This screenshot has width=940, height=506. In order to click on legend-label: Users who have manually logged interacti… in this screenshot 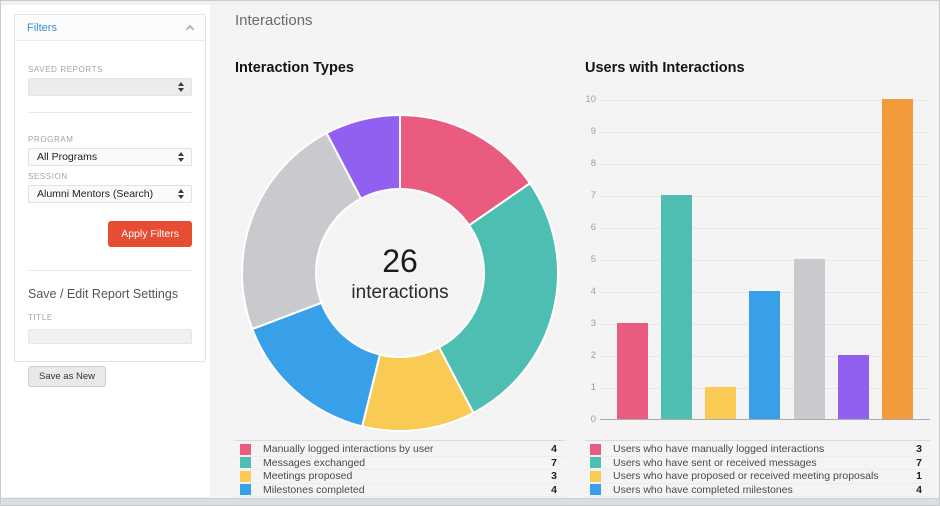, I will do `click(719, 449)`.